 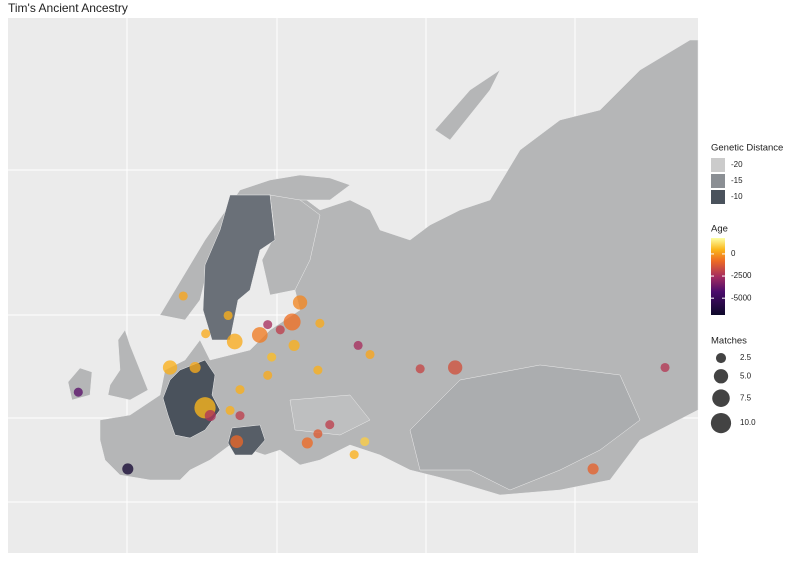 What do you see at coordinates (719, 229) in the screenshot?
I see `legend-title: Age` at bounding box center [719, 229].